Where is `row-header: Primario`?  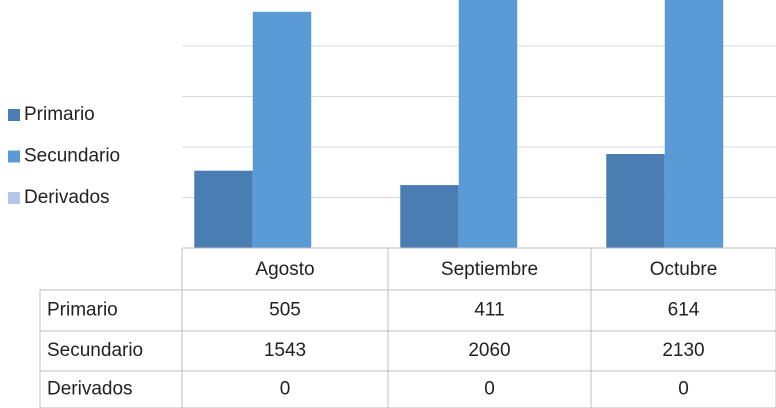
row-header: Primario is located at coordinates (82, 310).